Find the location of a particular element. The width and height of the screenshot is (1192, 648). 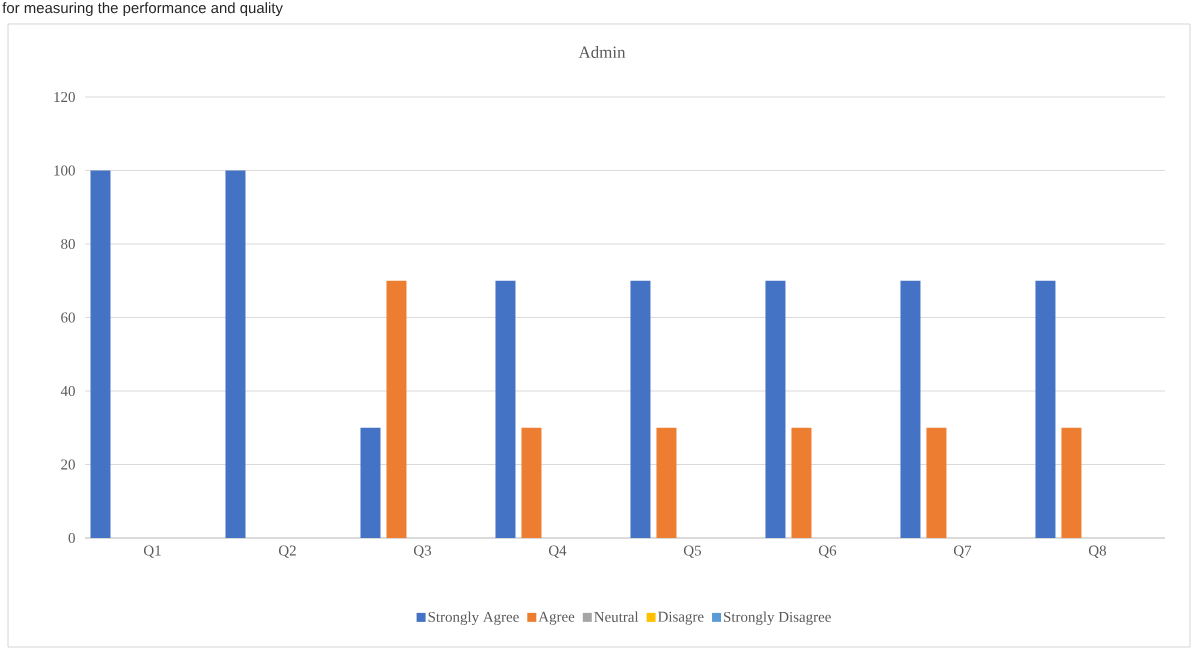

y-tick-label: 40 is located at coordinates (67, 391).